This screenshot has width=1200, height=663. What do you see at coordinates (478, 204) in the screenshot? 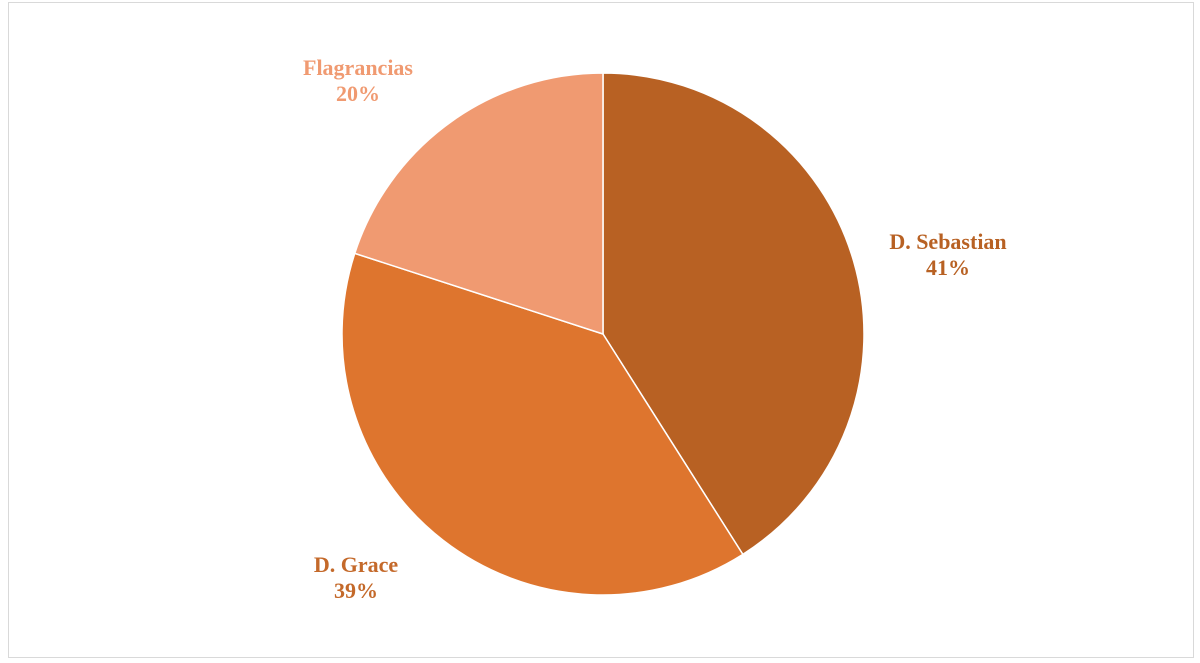
I see `pie-slice-flagrancias` at bounding box center [478, 204].